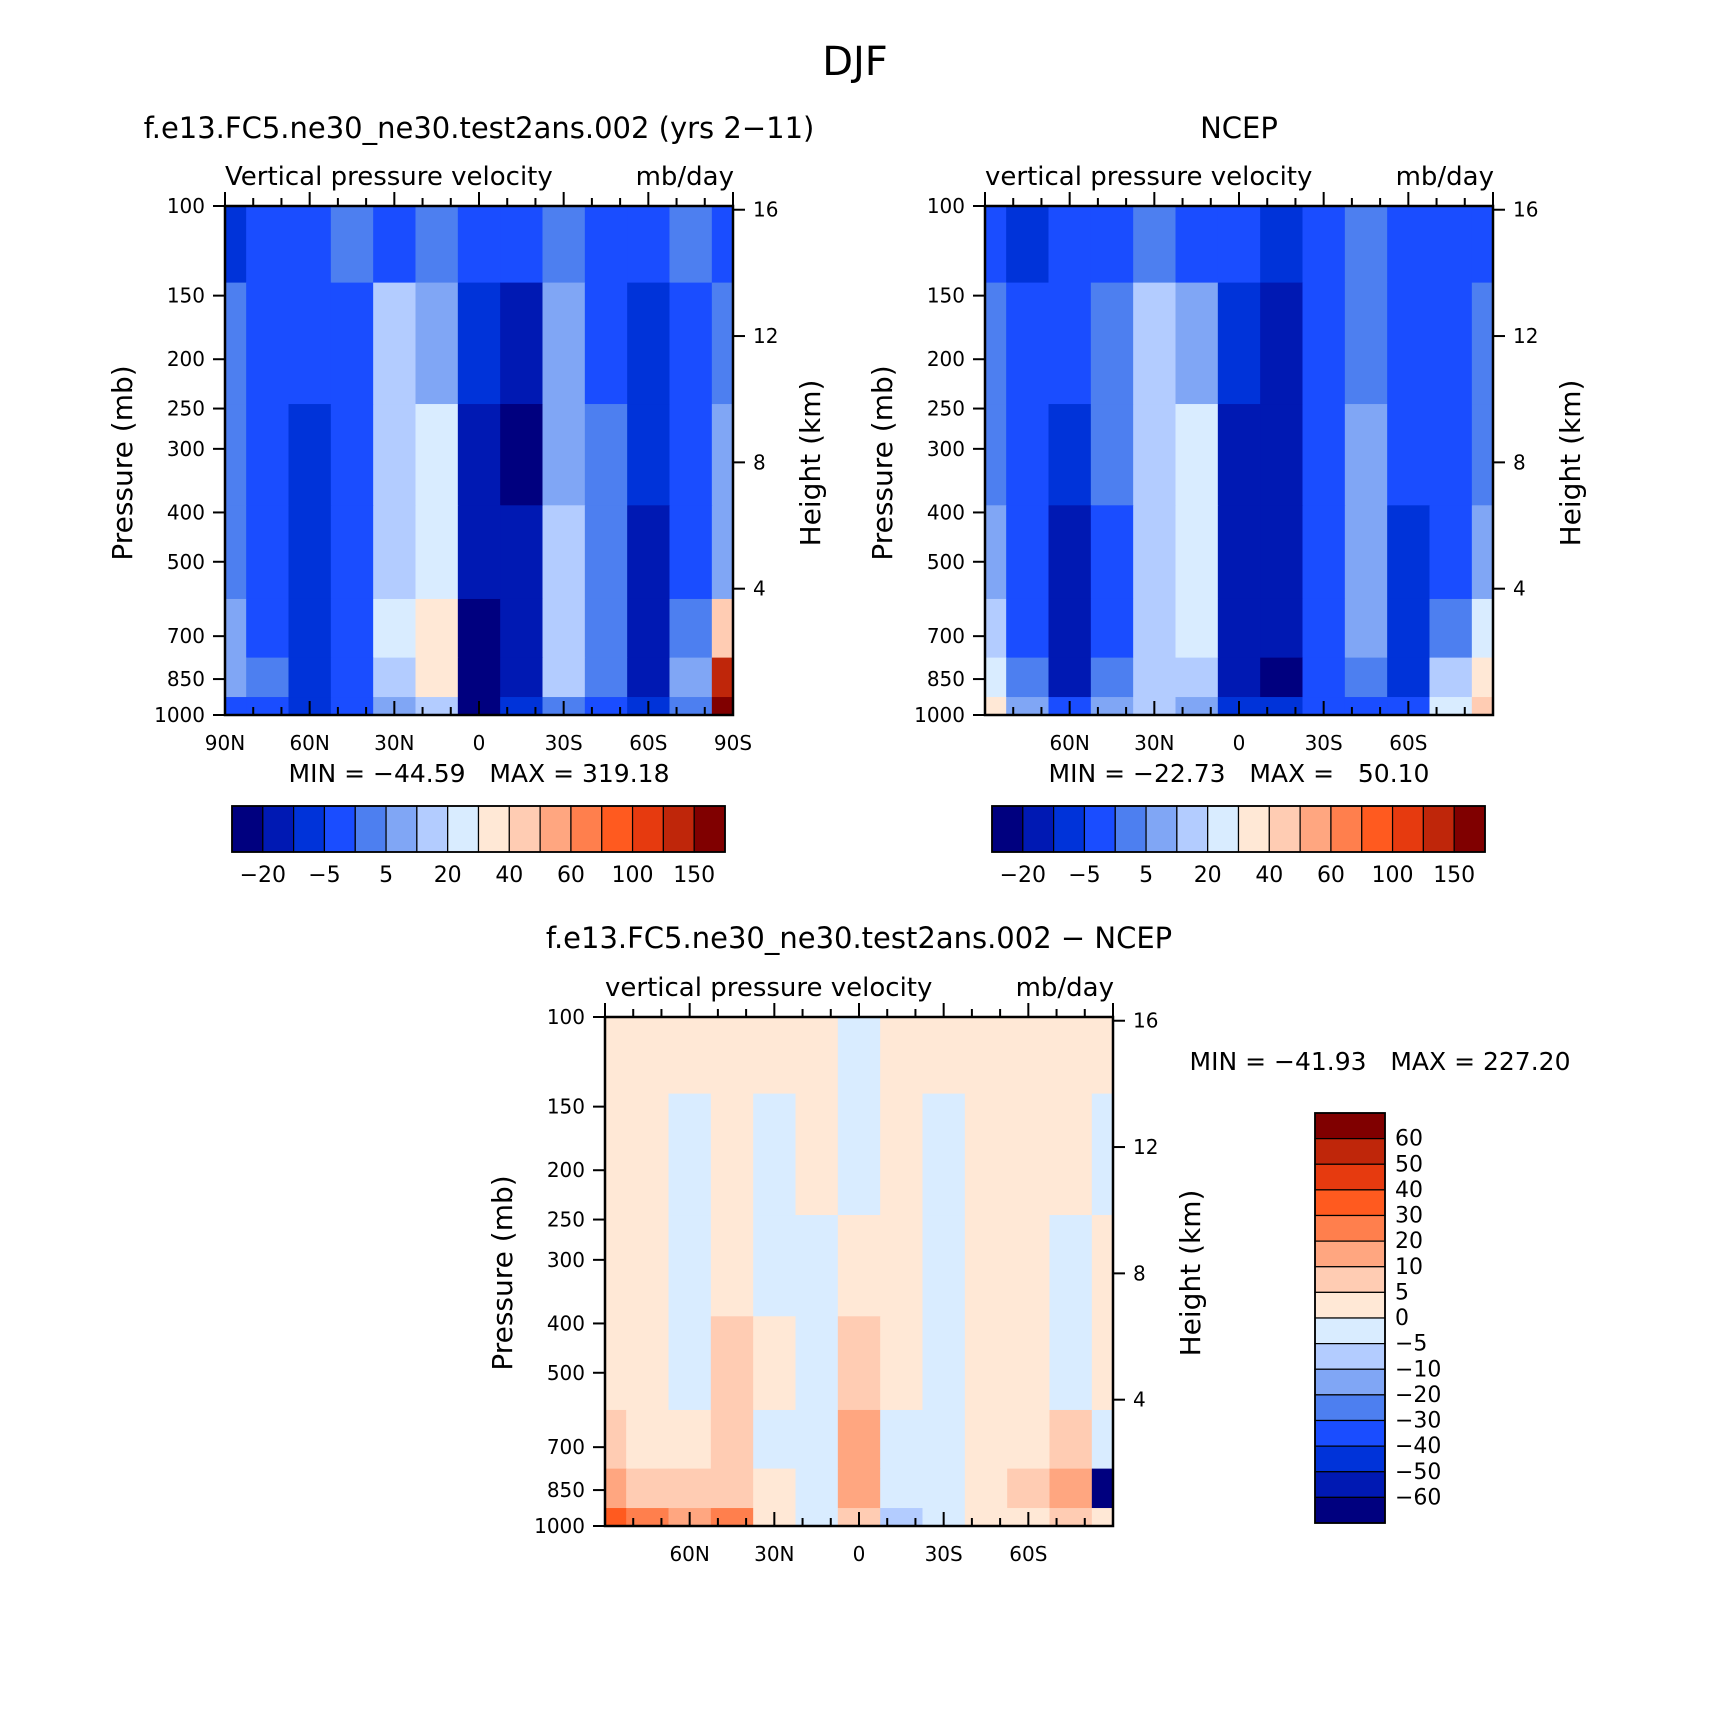  What do you see at coordinates (1145, 1021) in the screenshot?
I see `y2-tick-label: 16` at bounding box center [1145, 1021].